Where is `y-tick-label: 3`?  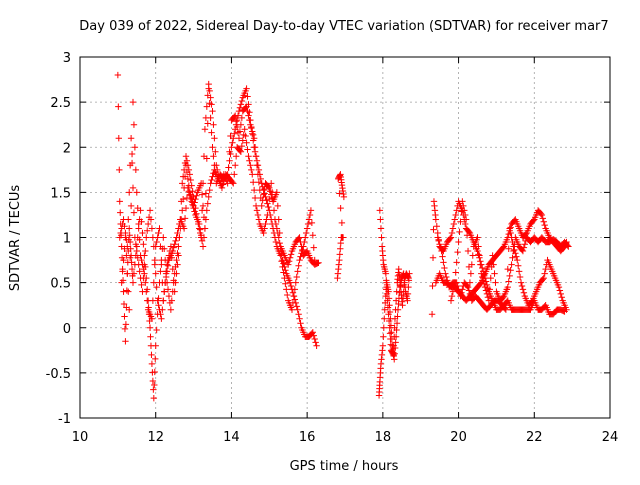
y-tick-label: 3 is located at coordinates (67, 58).